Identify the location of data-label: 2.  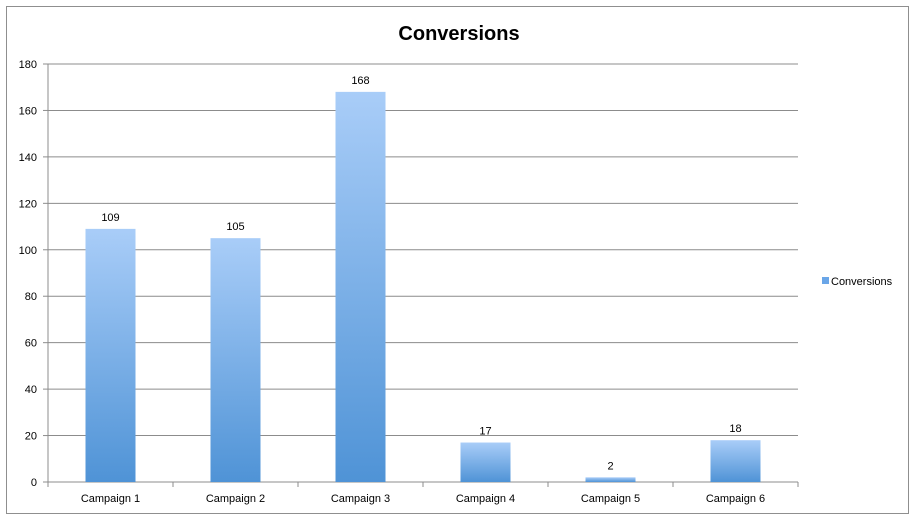
(610, 466).